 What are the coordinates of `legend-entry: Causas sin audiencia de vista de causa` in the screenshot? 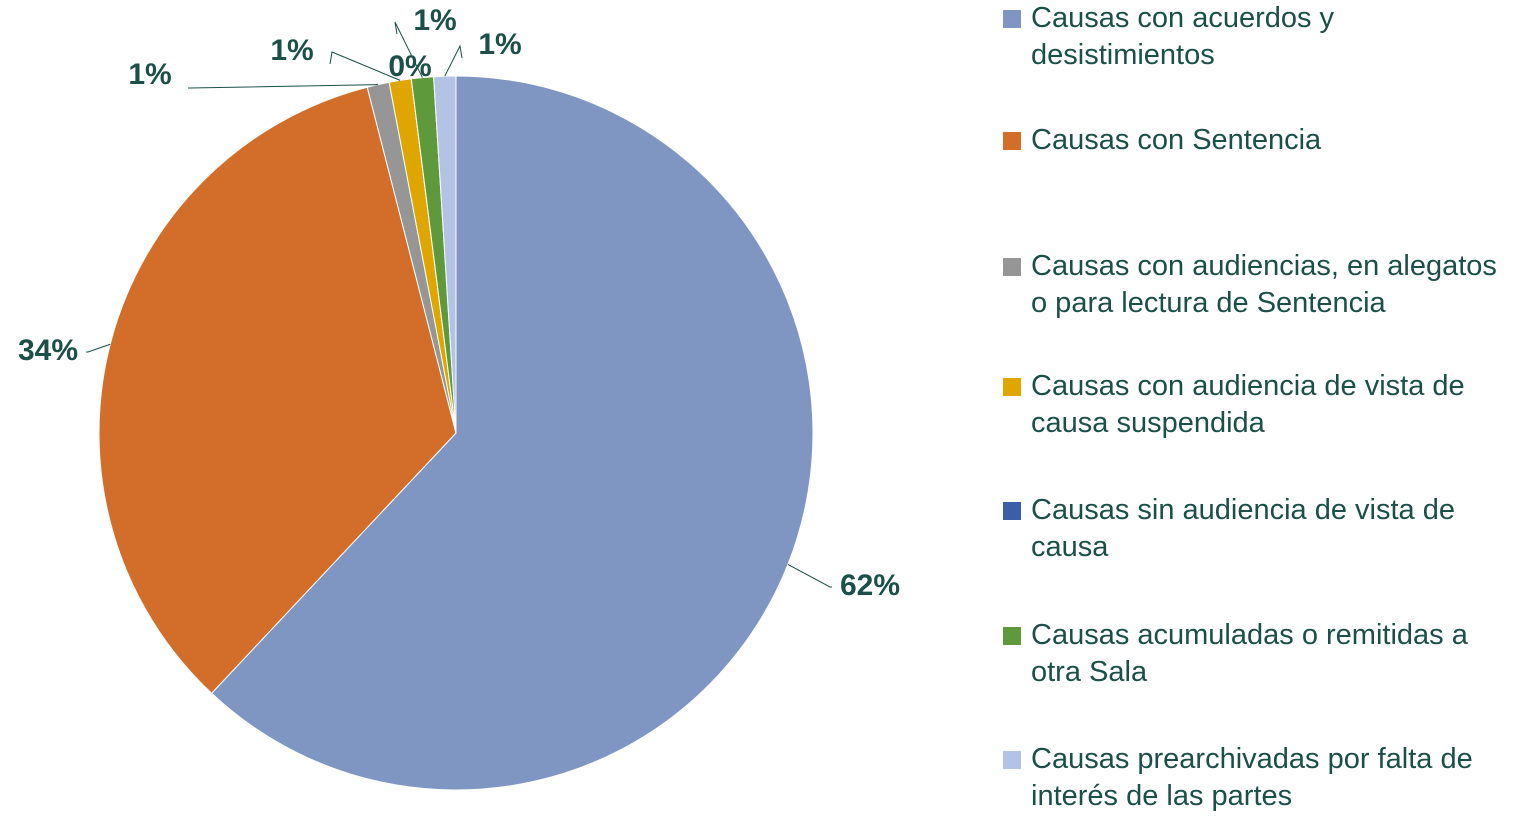 It's located at (1253, 529).